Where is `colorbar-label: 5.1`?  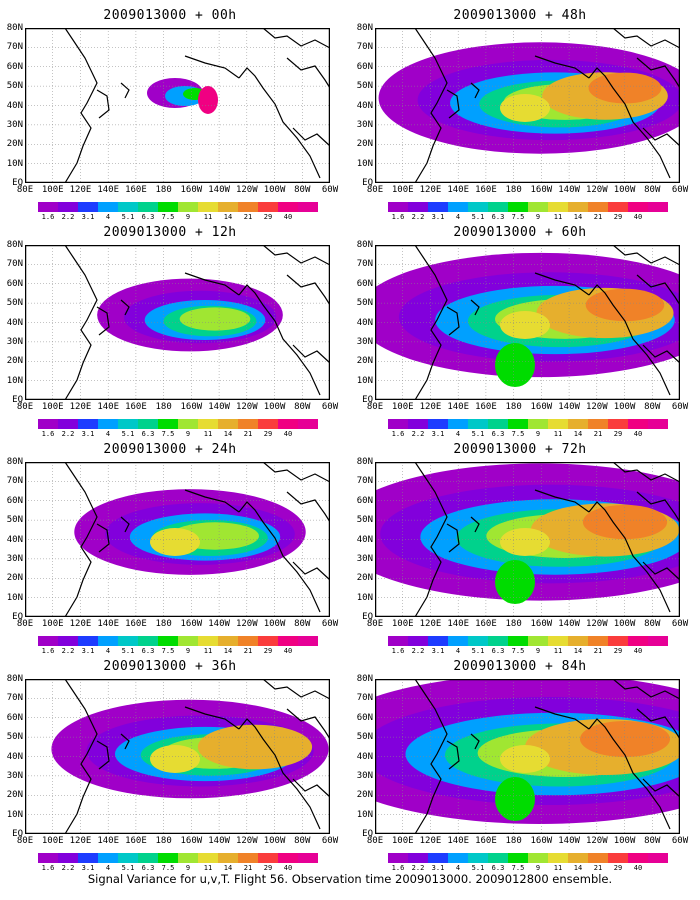
colorbar-label: 5.1 is located at coordinates (478, 868).